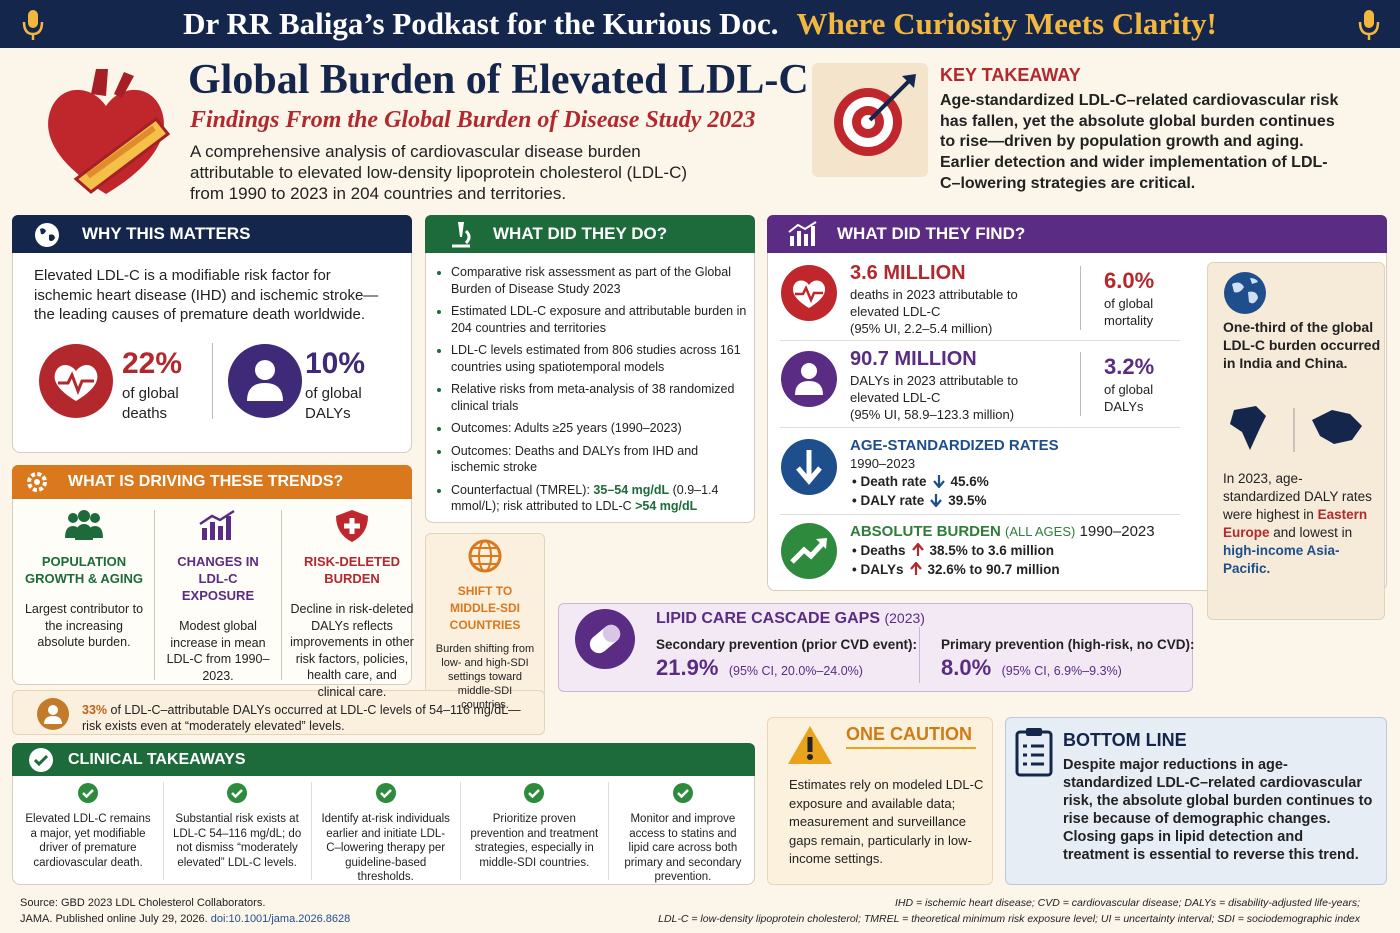  What do you see at coordinates (1281, 559) in the screenshot?
I see `lowest-region: high-income Asia-Pacific.` at bounding box center [1281, 559].